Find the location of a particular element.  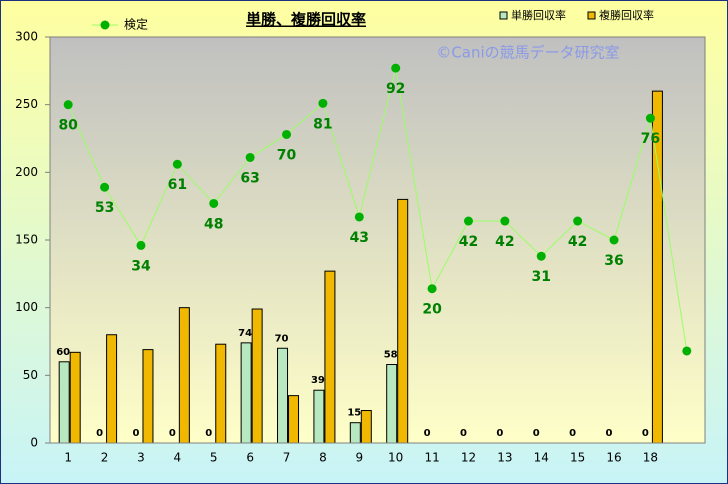

point-label: 63 is located at coordinates (249, 178).